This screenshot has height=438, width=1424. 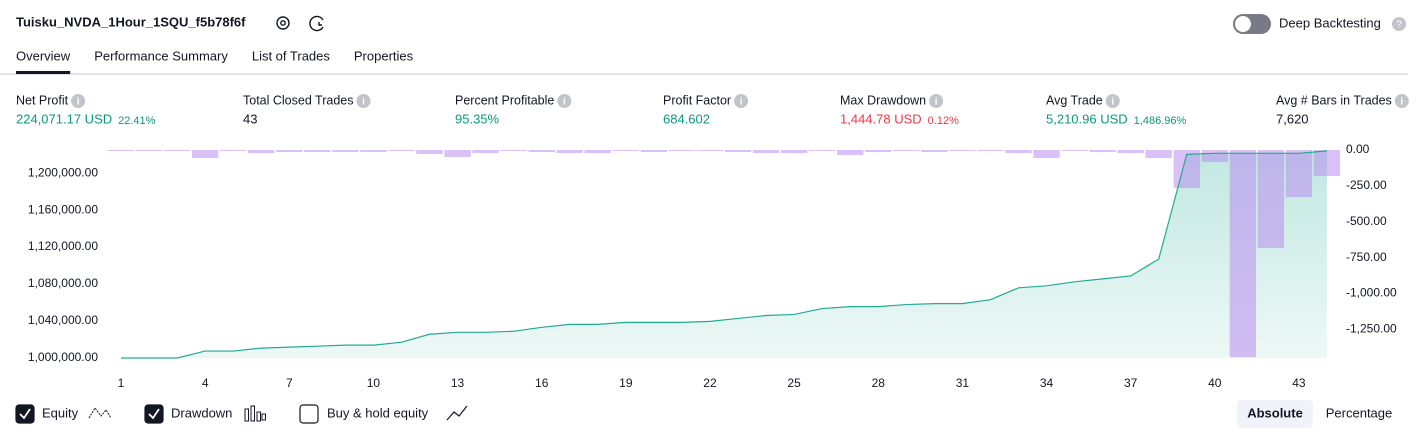 I want to click on metric-change: 1,486.96%, so click(x=1160, y=121).